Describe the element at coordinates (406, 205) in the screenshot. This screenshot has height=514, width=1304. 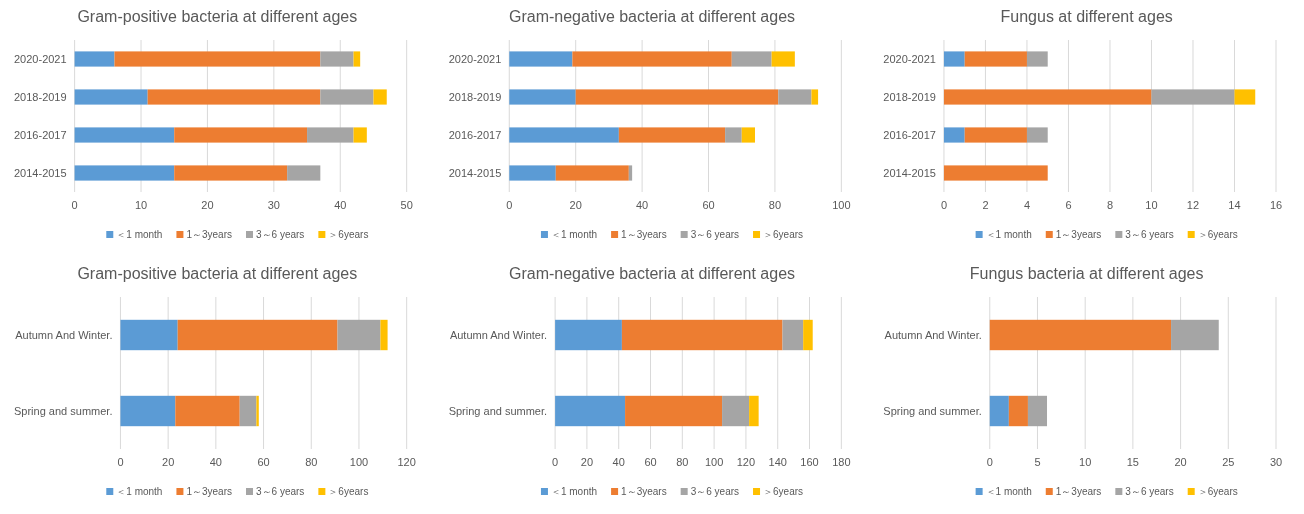
I see `x-tick-label: 50` at that location.